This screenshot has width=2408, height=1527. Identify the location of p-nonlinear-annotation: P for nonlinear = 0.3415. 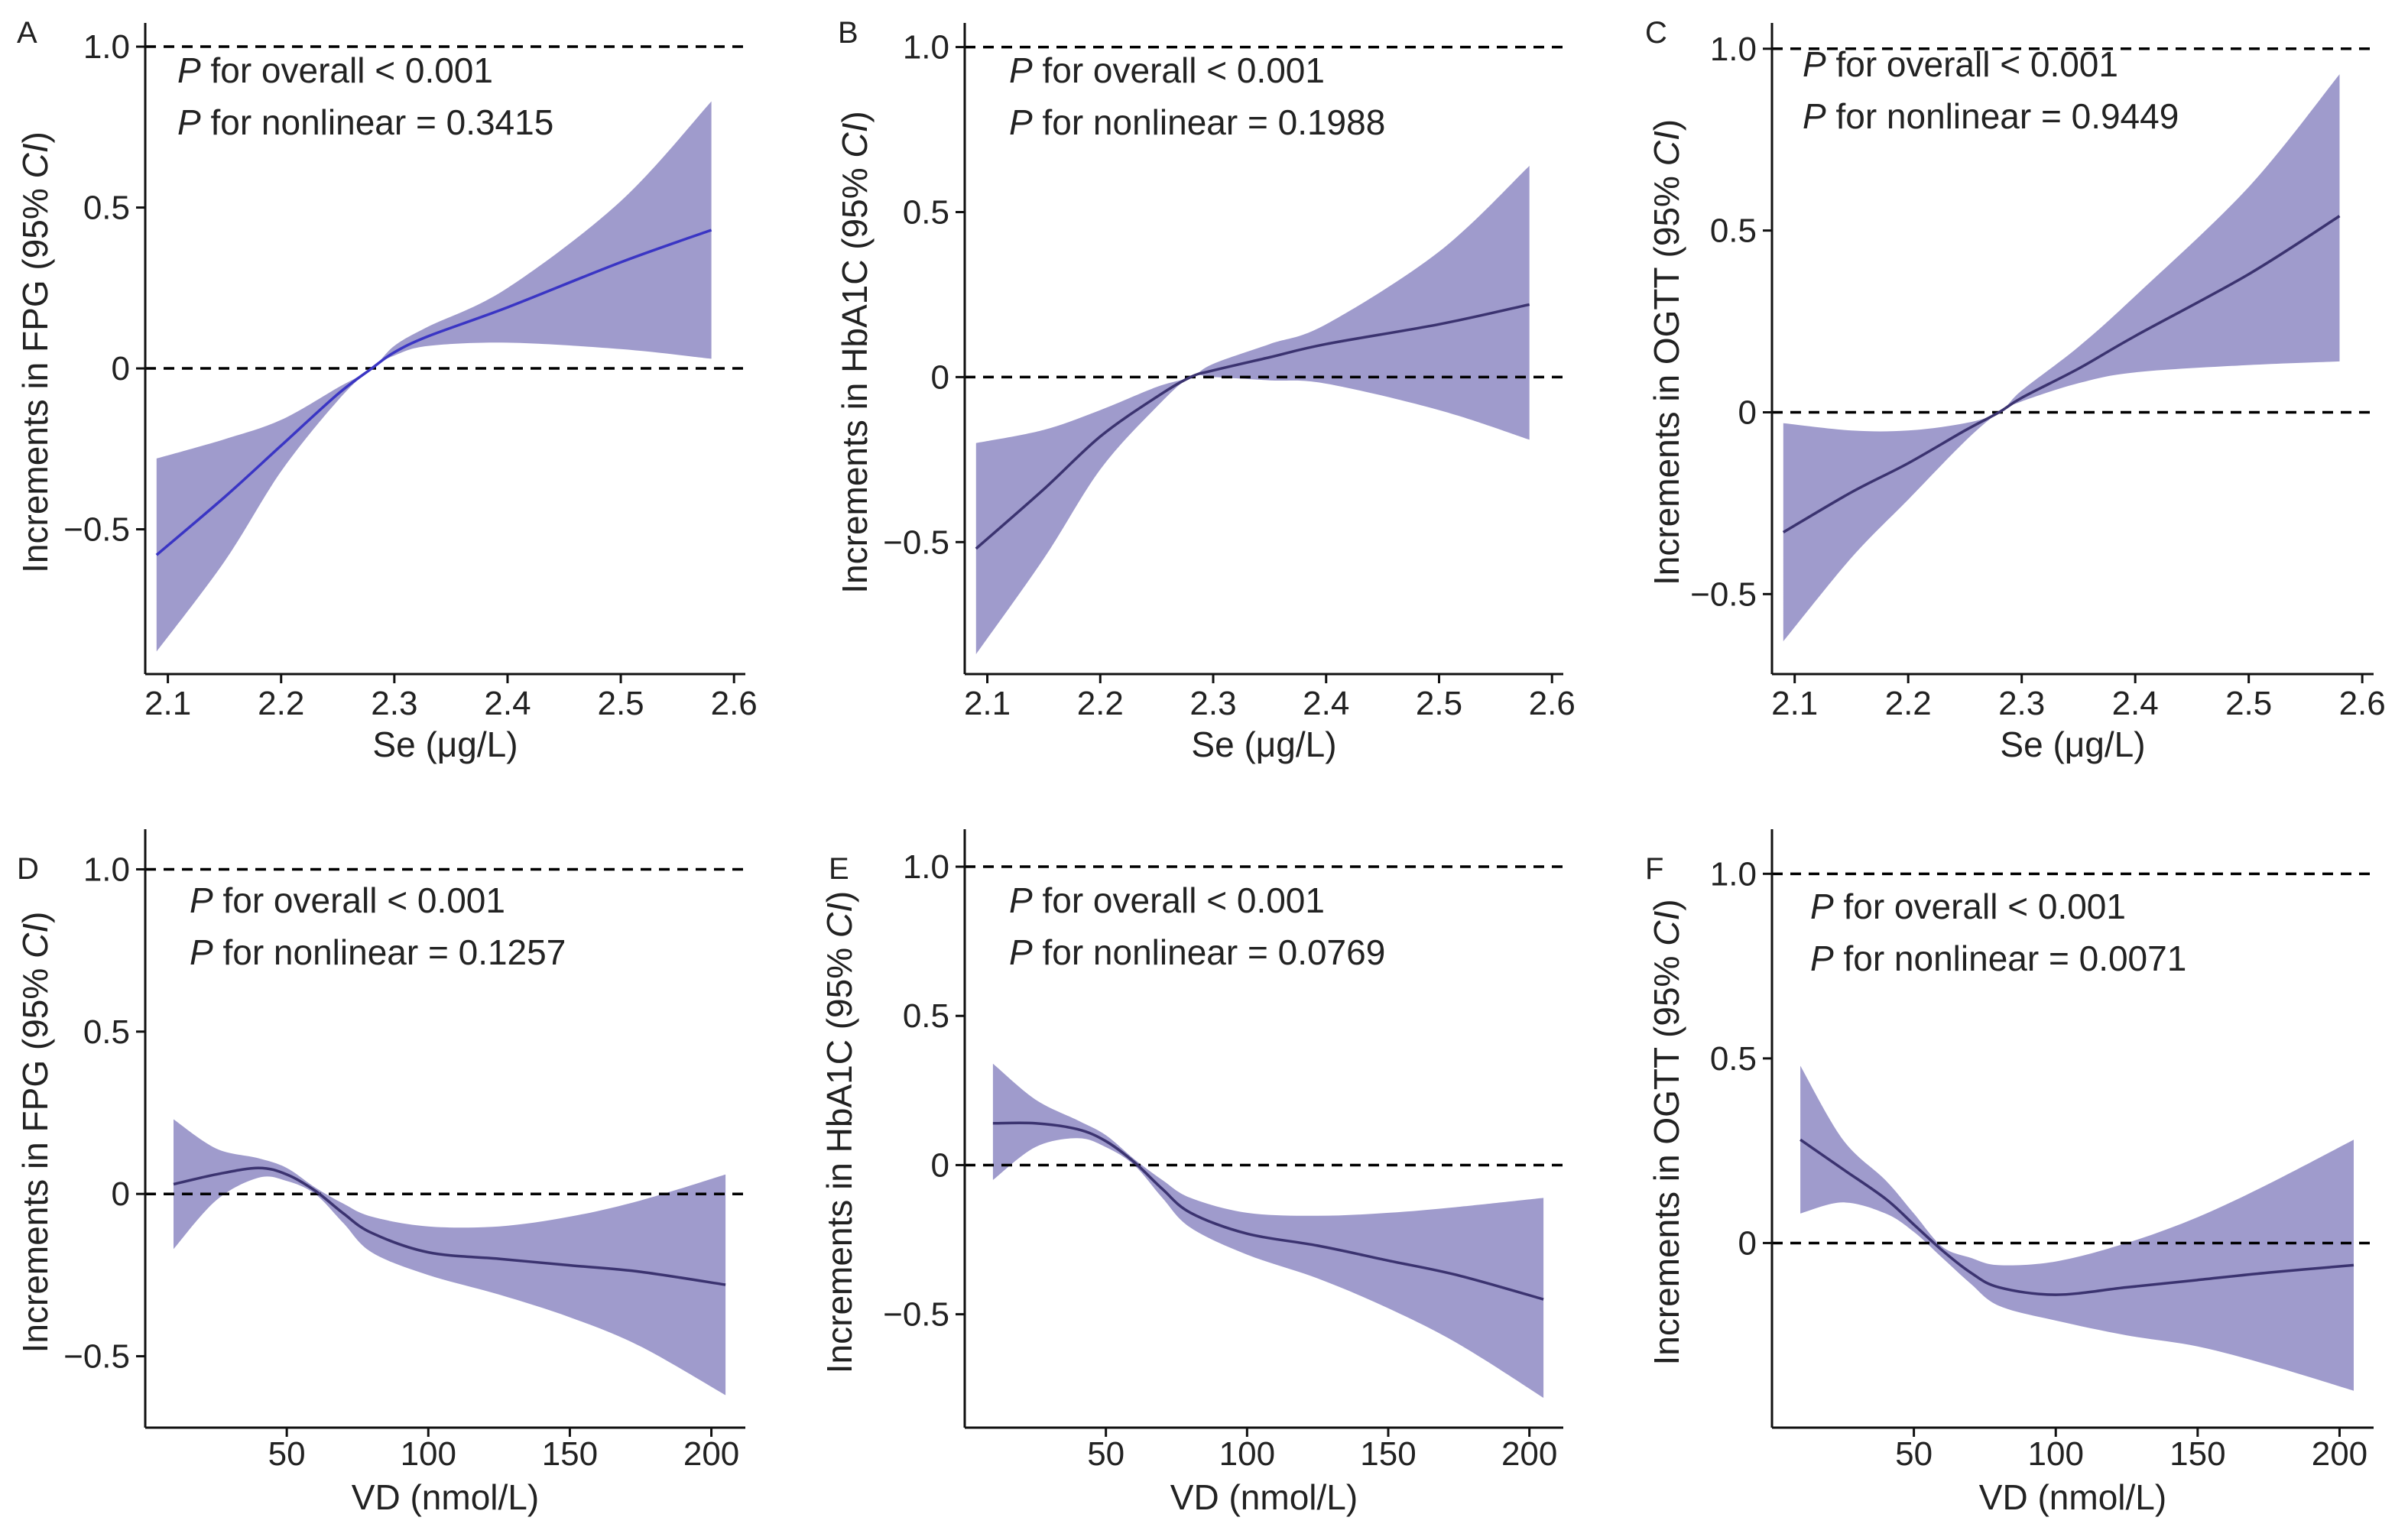
(365, 122).